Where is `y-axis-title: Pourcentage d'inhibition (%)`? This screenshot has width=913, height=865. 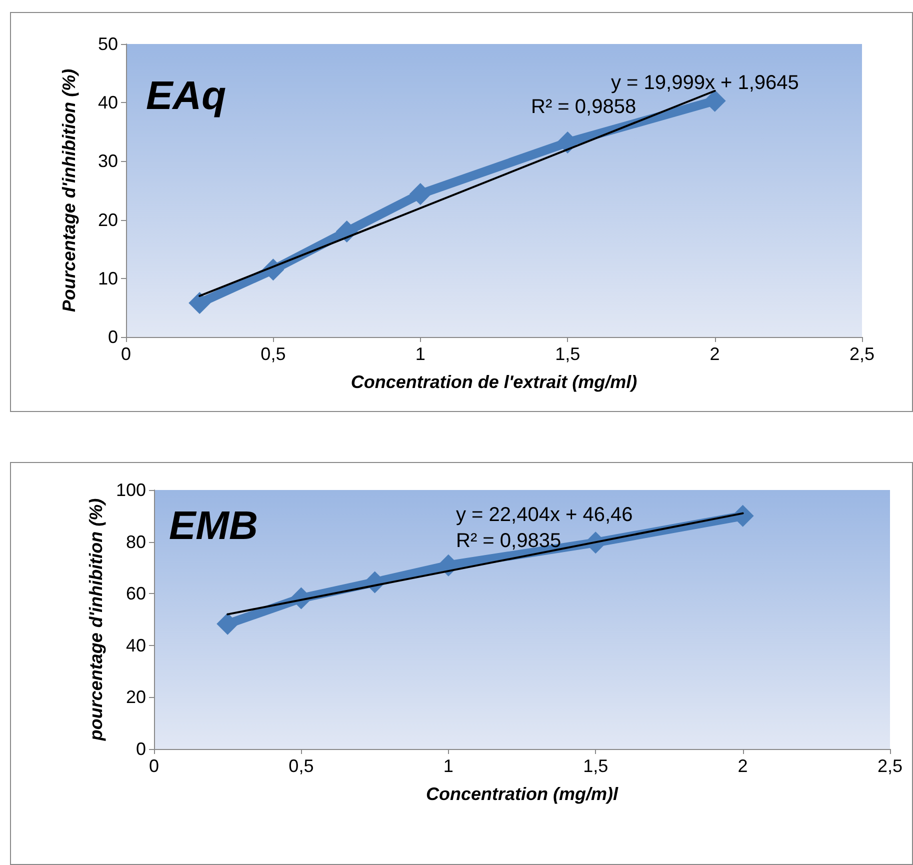
y-axis-title: Pourcentage d'inhibition (%) is located at coordinates (69, 190).